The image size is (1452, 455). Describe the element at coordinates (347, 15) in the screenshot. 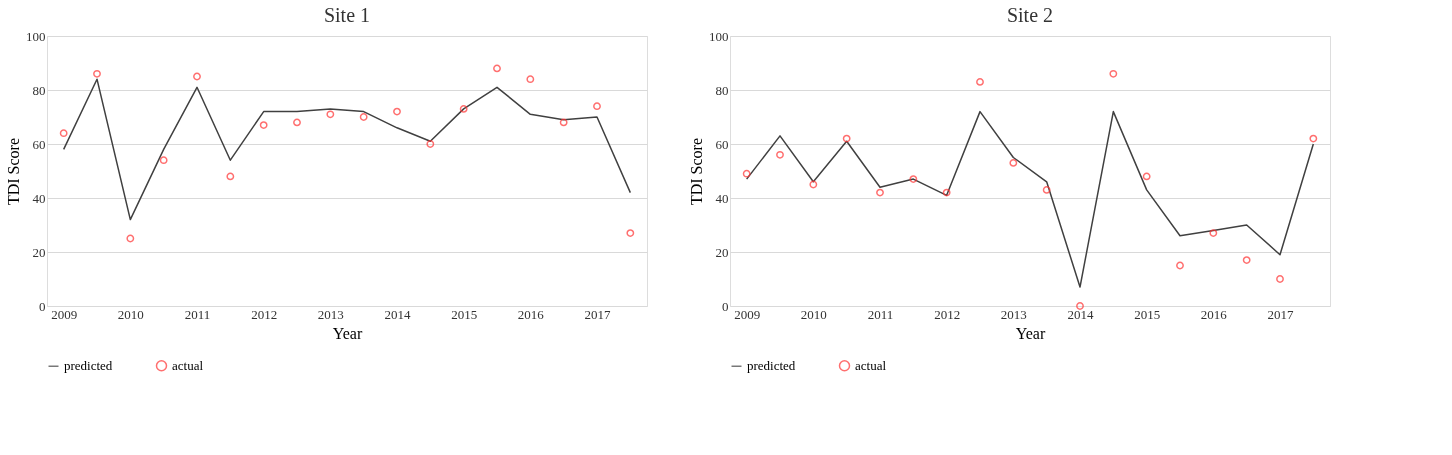

I see `chart-title: Site 1` at that location.